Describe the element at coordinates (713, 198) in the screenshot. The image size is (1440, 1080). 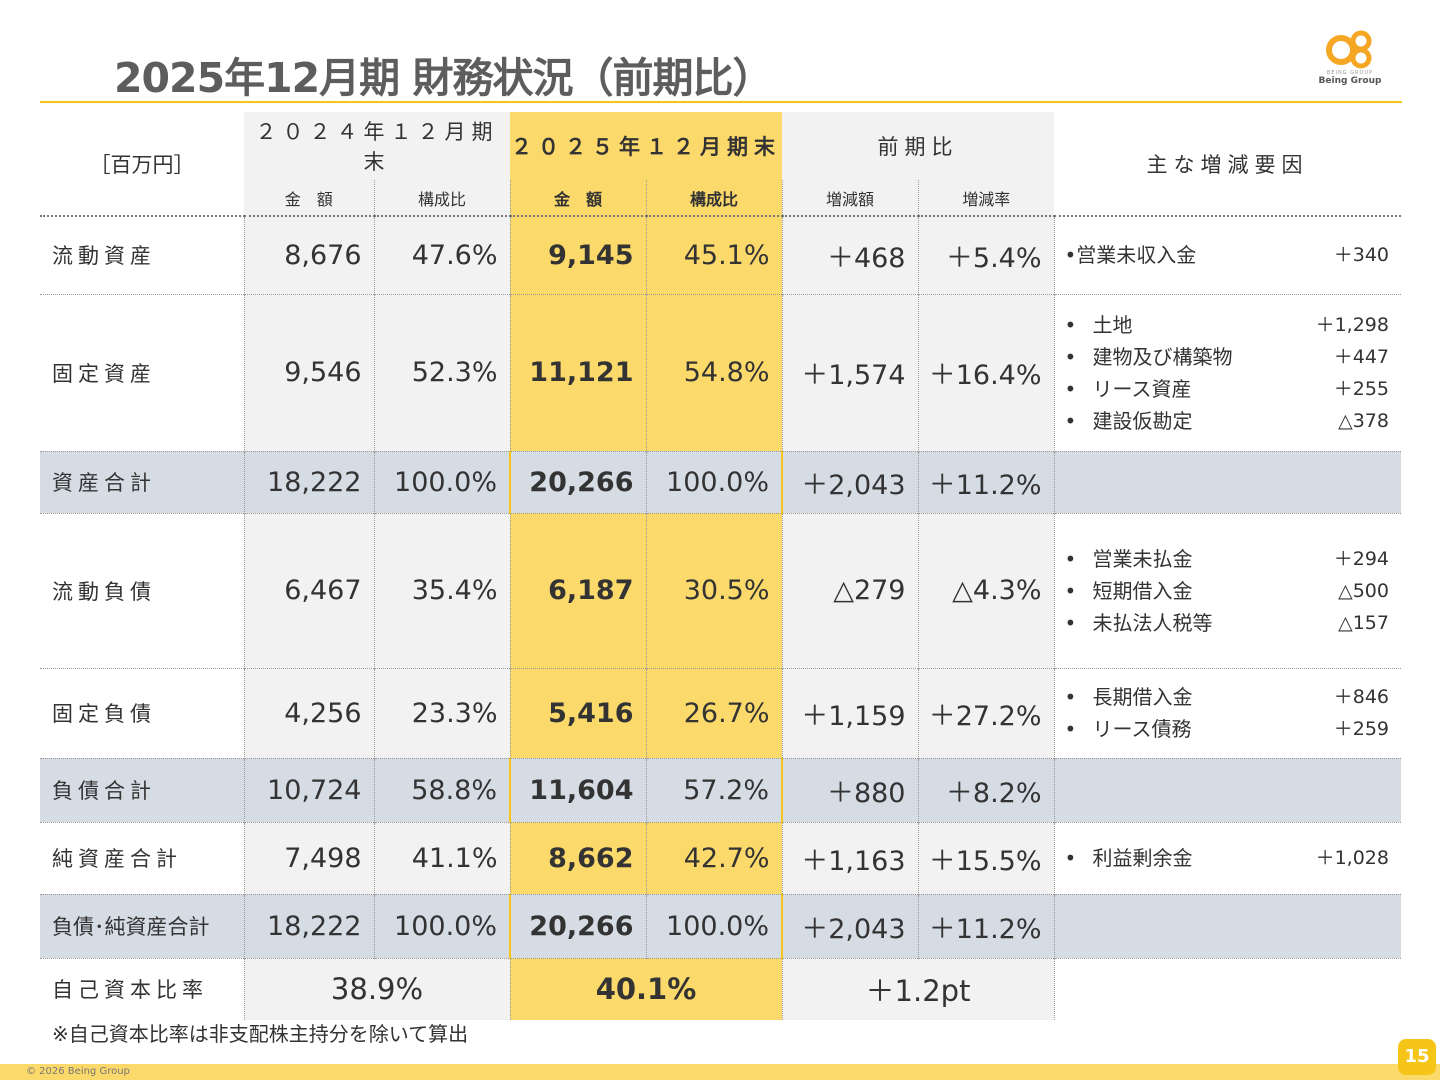
I see `header-ratio-2025: 構成比` at that location.